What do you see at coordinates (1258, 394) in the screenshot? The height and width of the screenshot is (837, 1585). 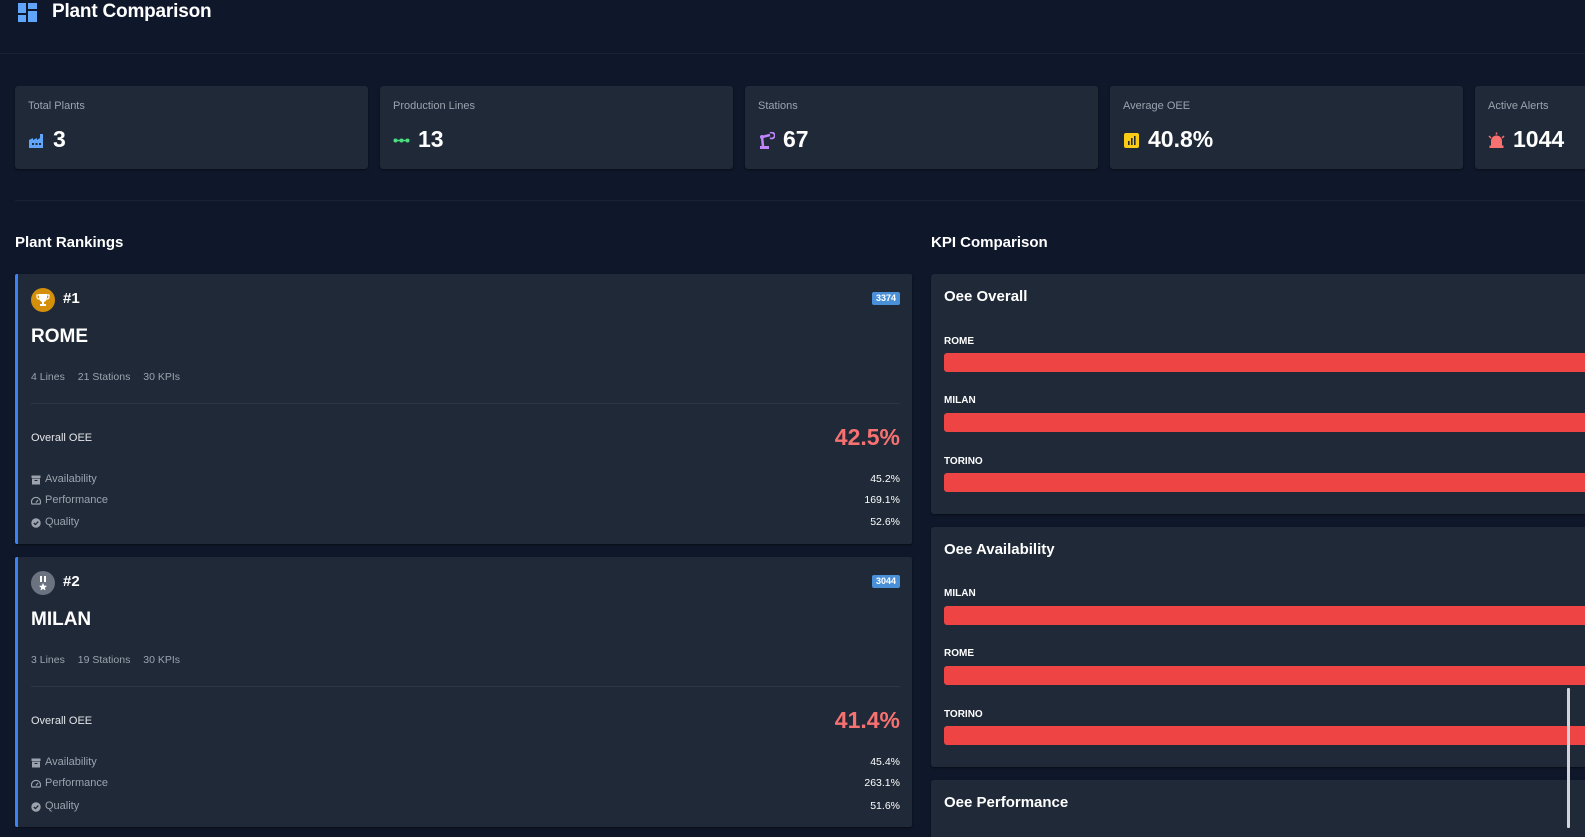 I see `kpi-card-oee-overall: Oee Overall ROME MILAN TORINO` at bounding box center [1258, 394].